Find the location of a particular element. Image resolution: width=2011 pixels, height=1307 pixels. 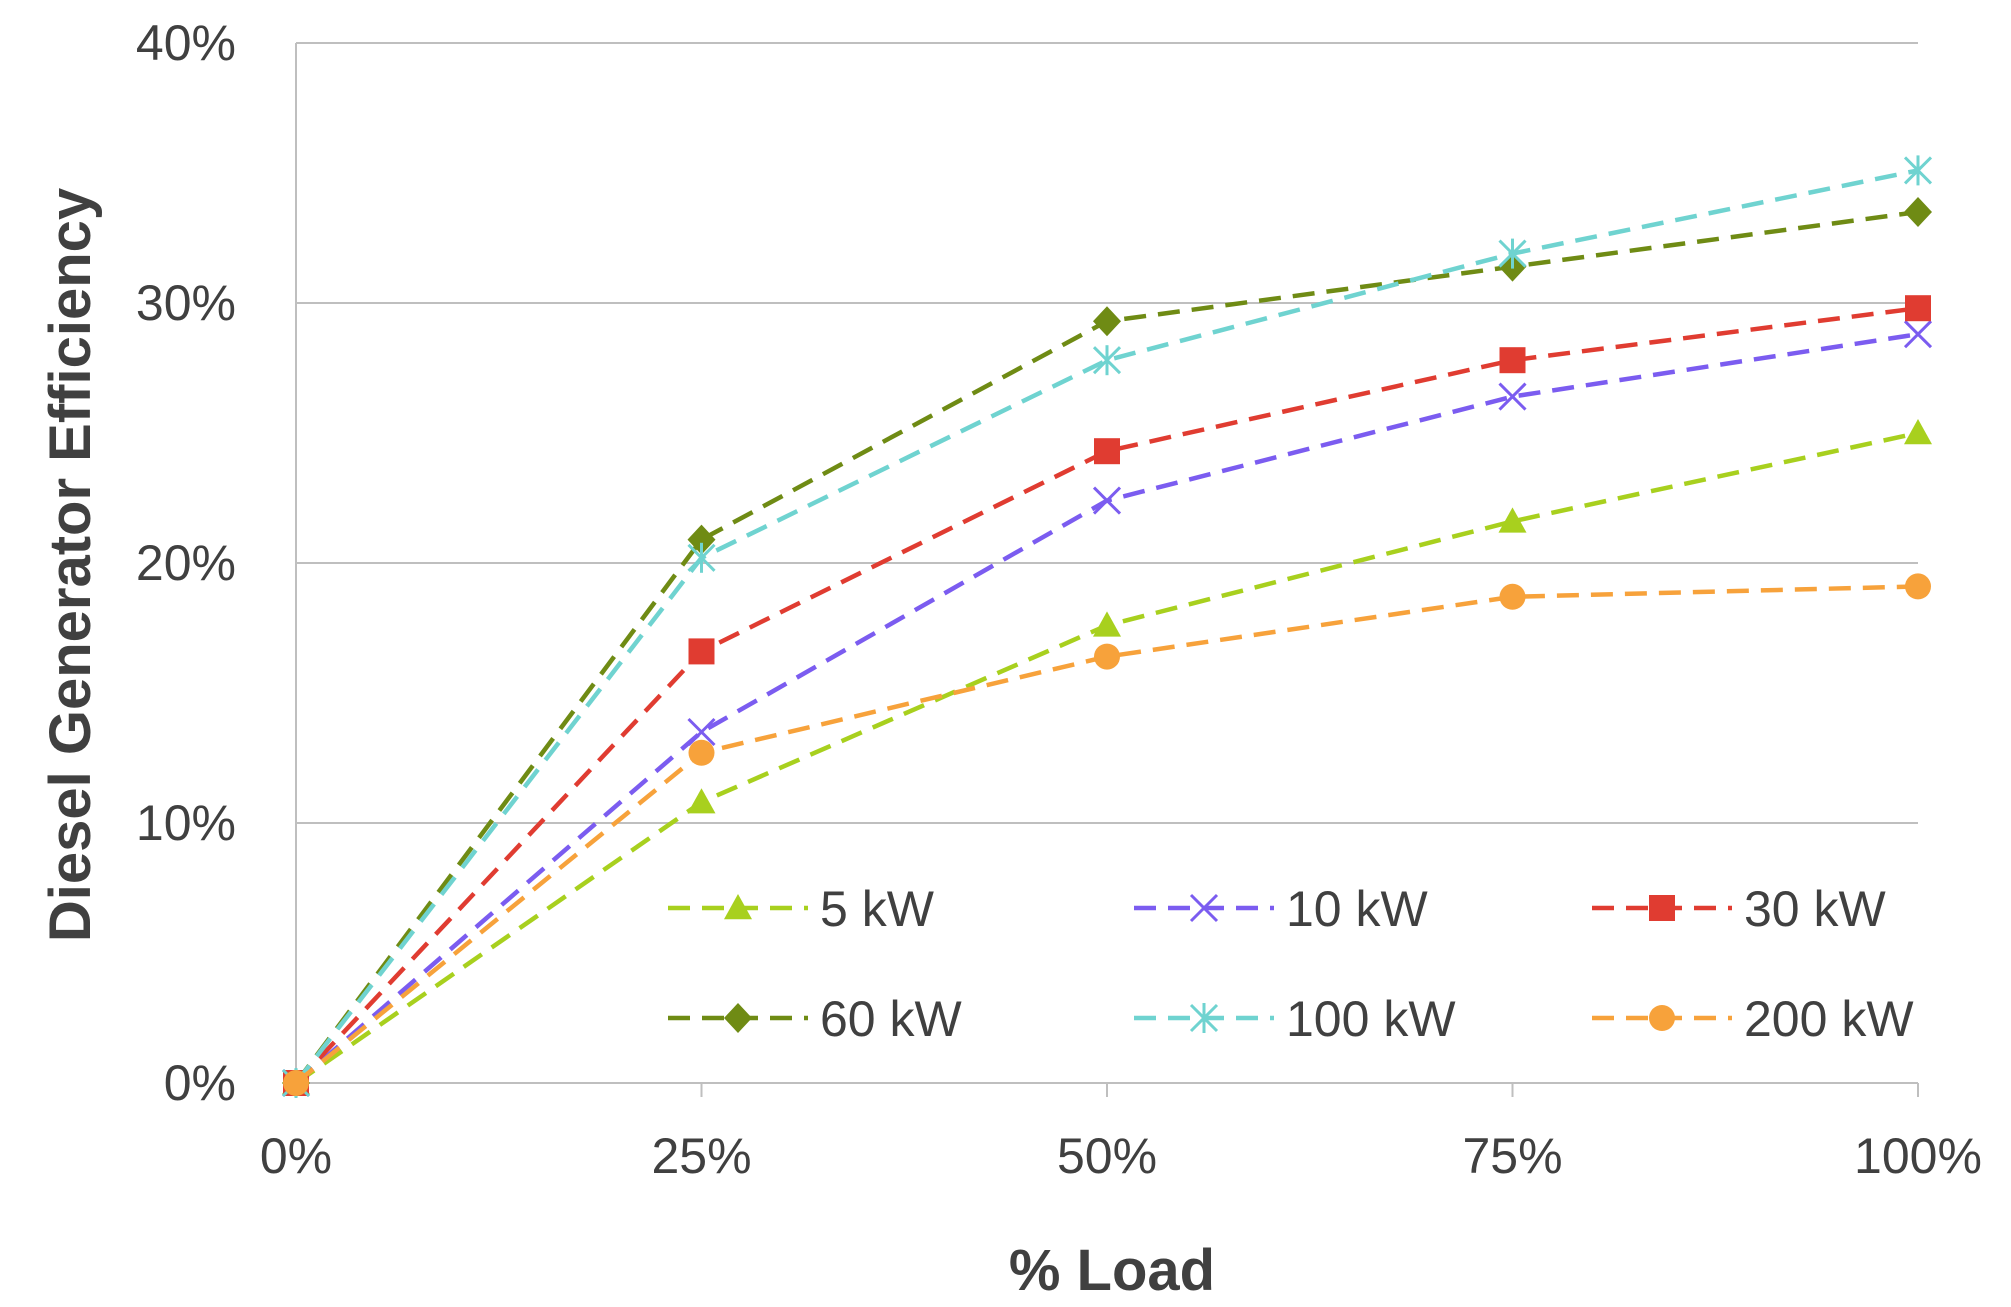

y-tick-labels: 0% 10% 20% 30% 40% is located at coordinates (186, 563).